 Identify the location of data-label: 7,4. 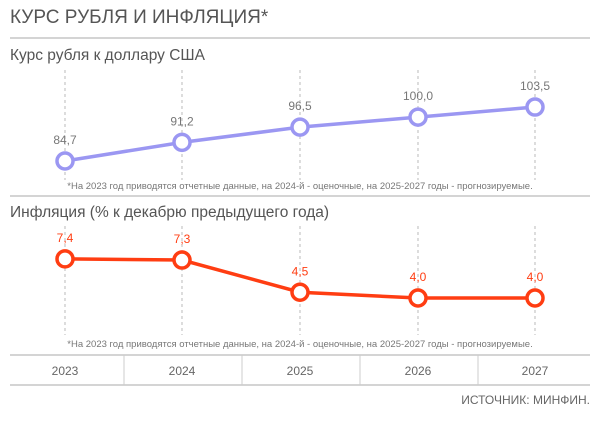
(65, 238).